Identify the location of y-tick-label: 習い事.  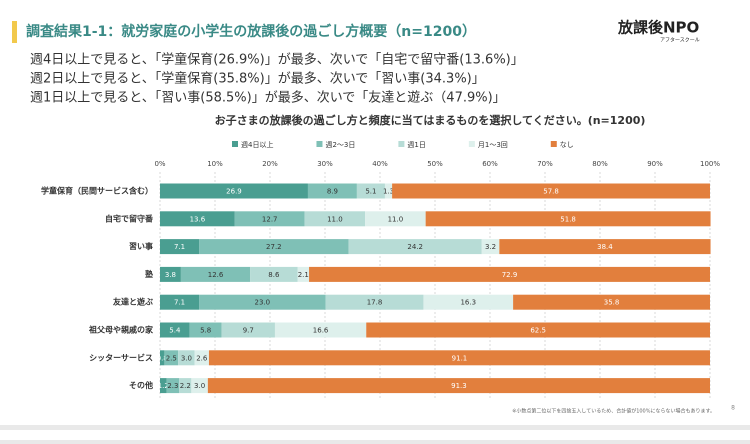
(141, 246).